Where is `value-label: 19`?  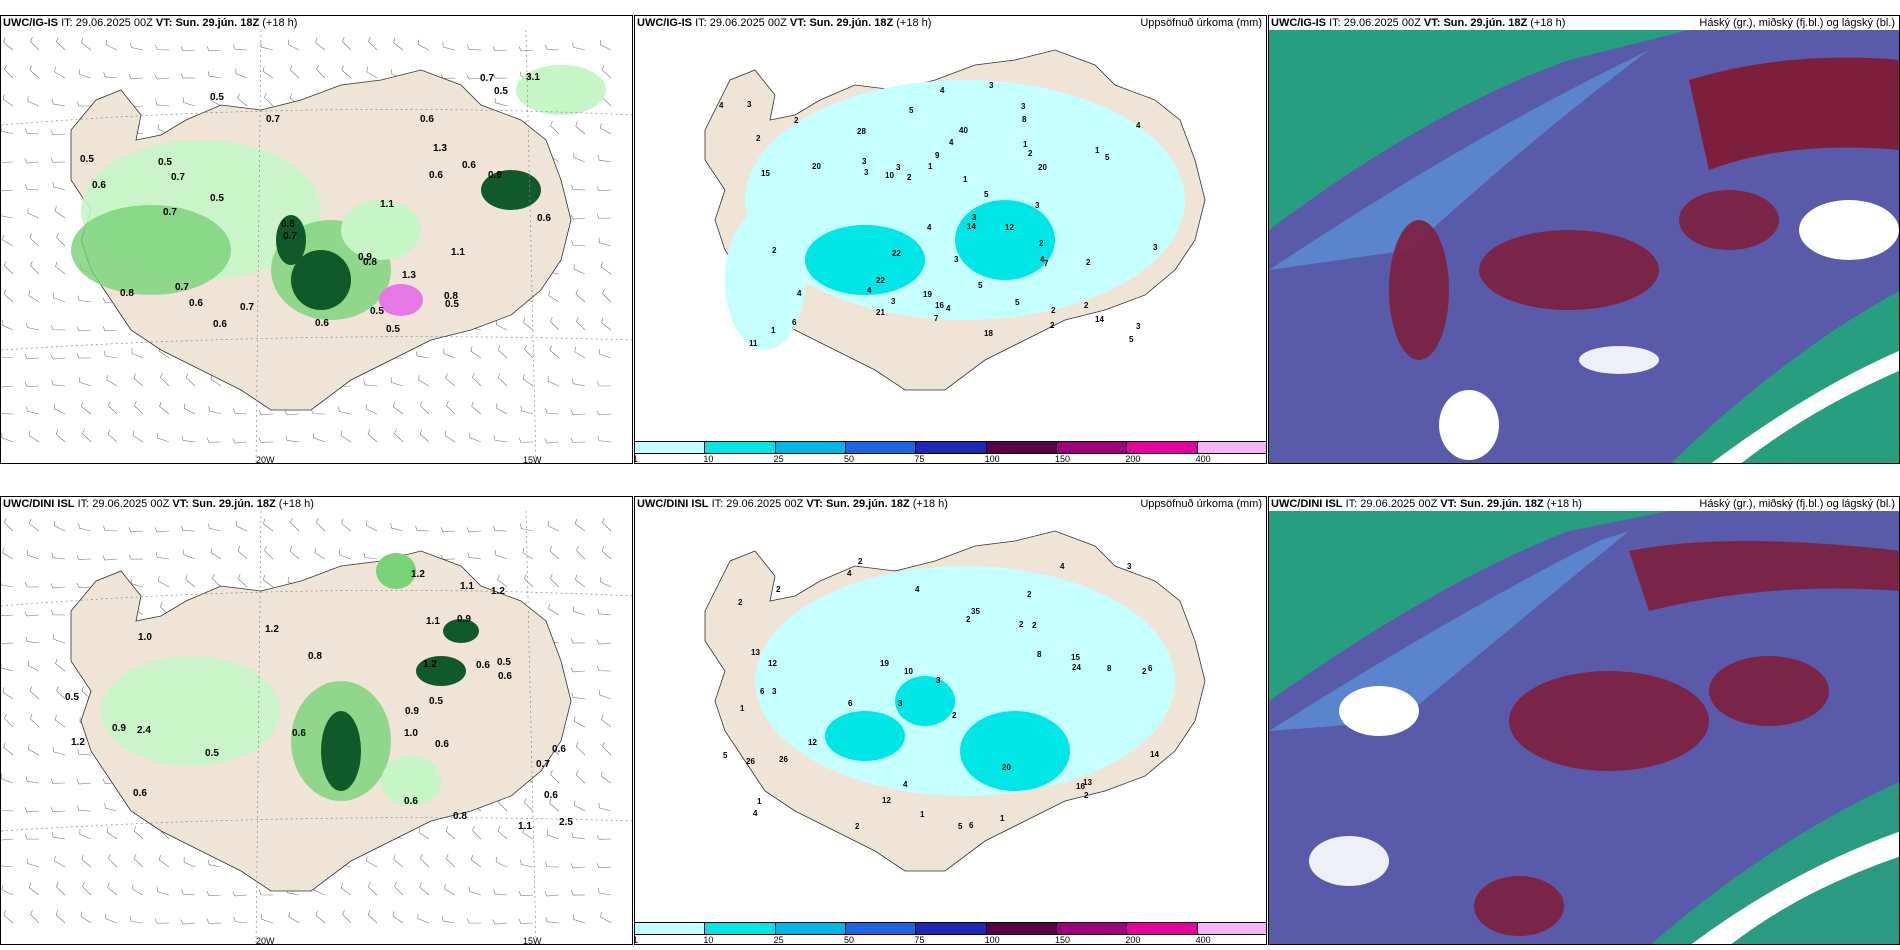 value-label: 19 is located at coordinates (927, 294).